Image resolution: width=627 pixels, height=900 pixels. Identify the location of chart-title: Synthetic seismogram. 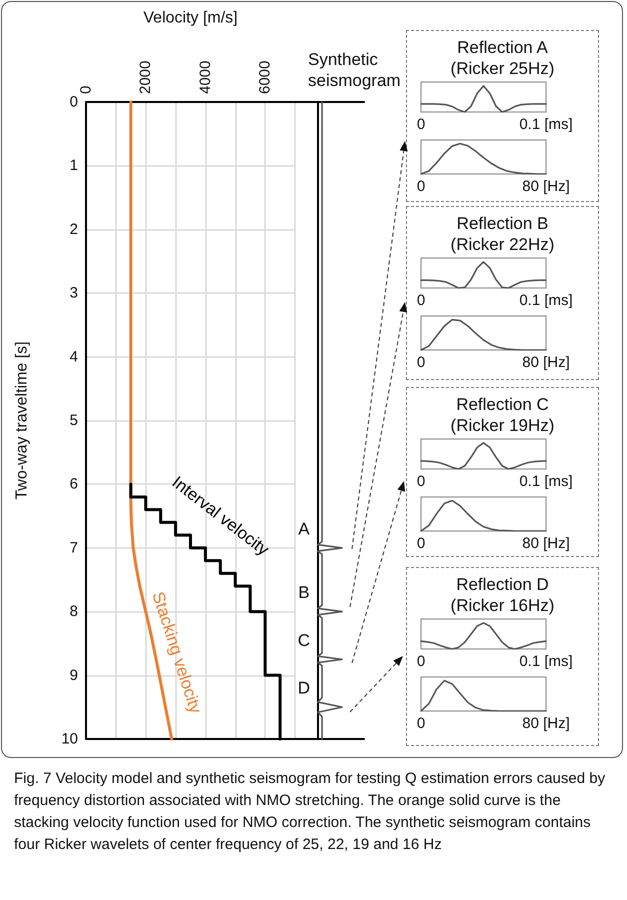
(354, 70).